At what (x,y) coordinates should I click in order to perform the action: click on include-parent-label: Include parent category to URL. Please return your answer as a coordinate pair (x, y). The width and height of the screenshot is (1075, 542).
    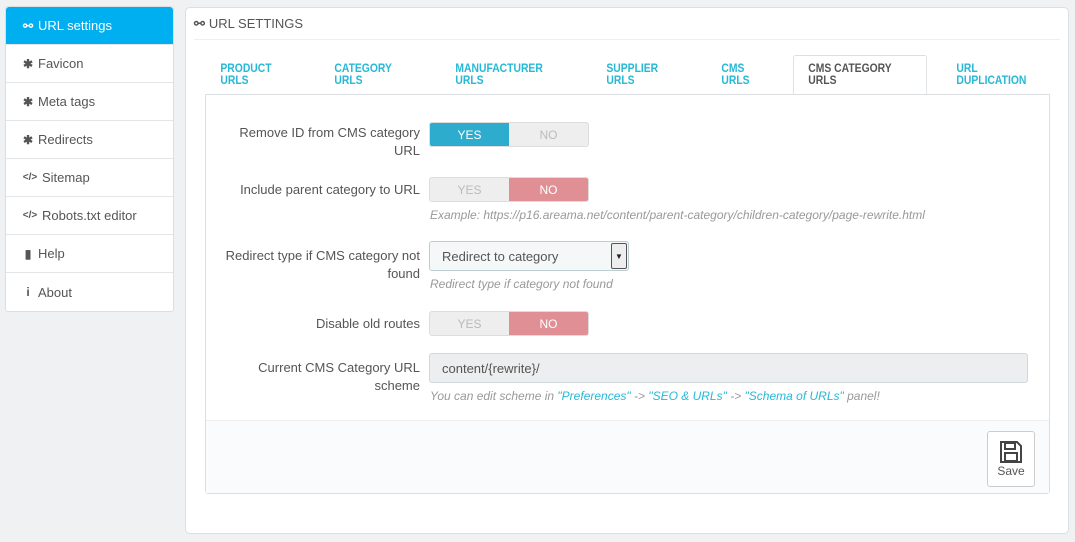
    Looking at the image, I should click on (330, 189).